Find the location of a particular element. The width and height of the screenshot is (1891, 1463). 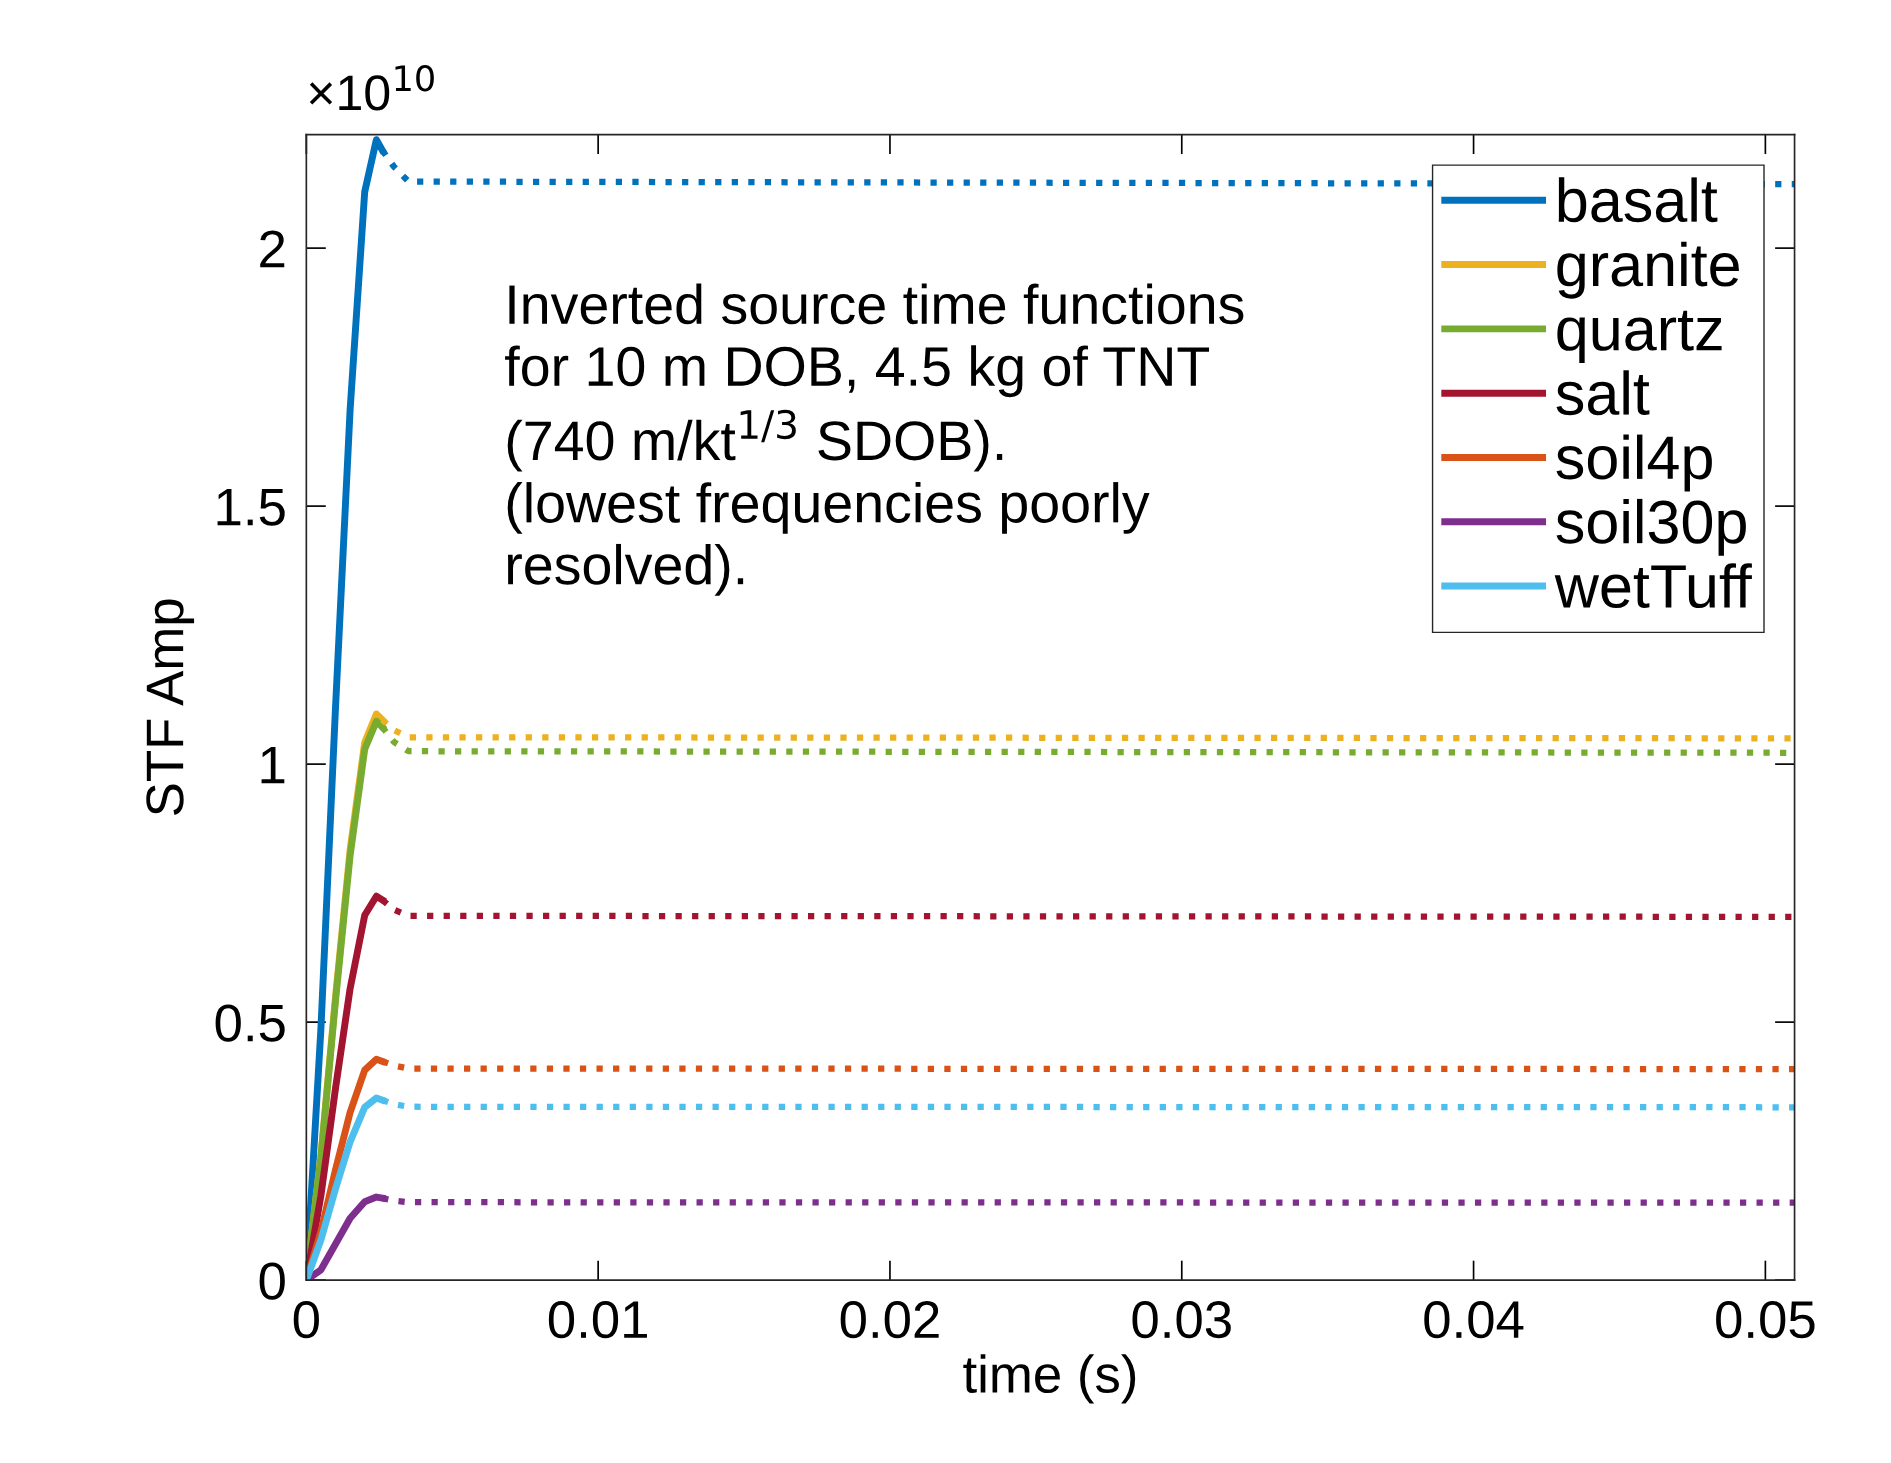

legend-label: quartz is located at coordinates (1639, 336).